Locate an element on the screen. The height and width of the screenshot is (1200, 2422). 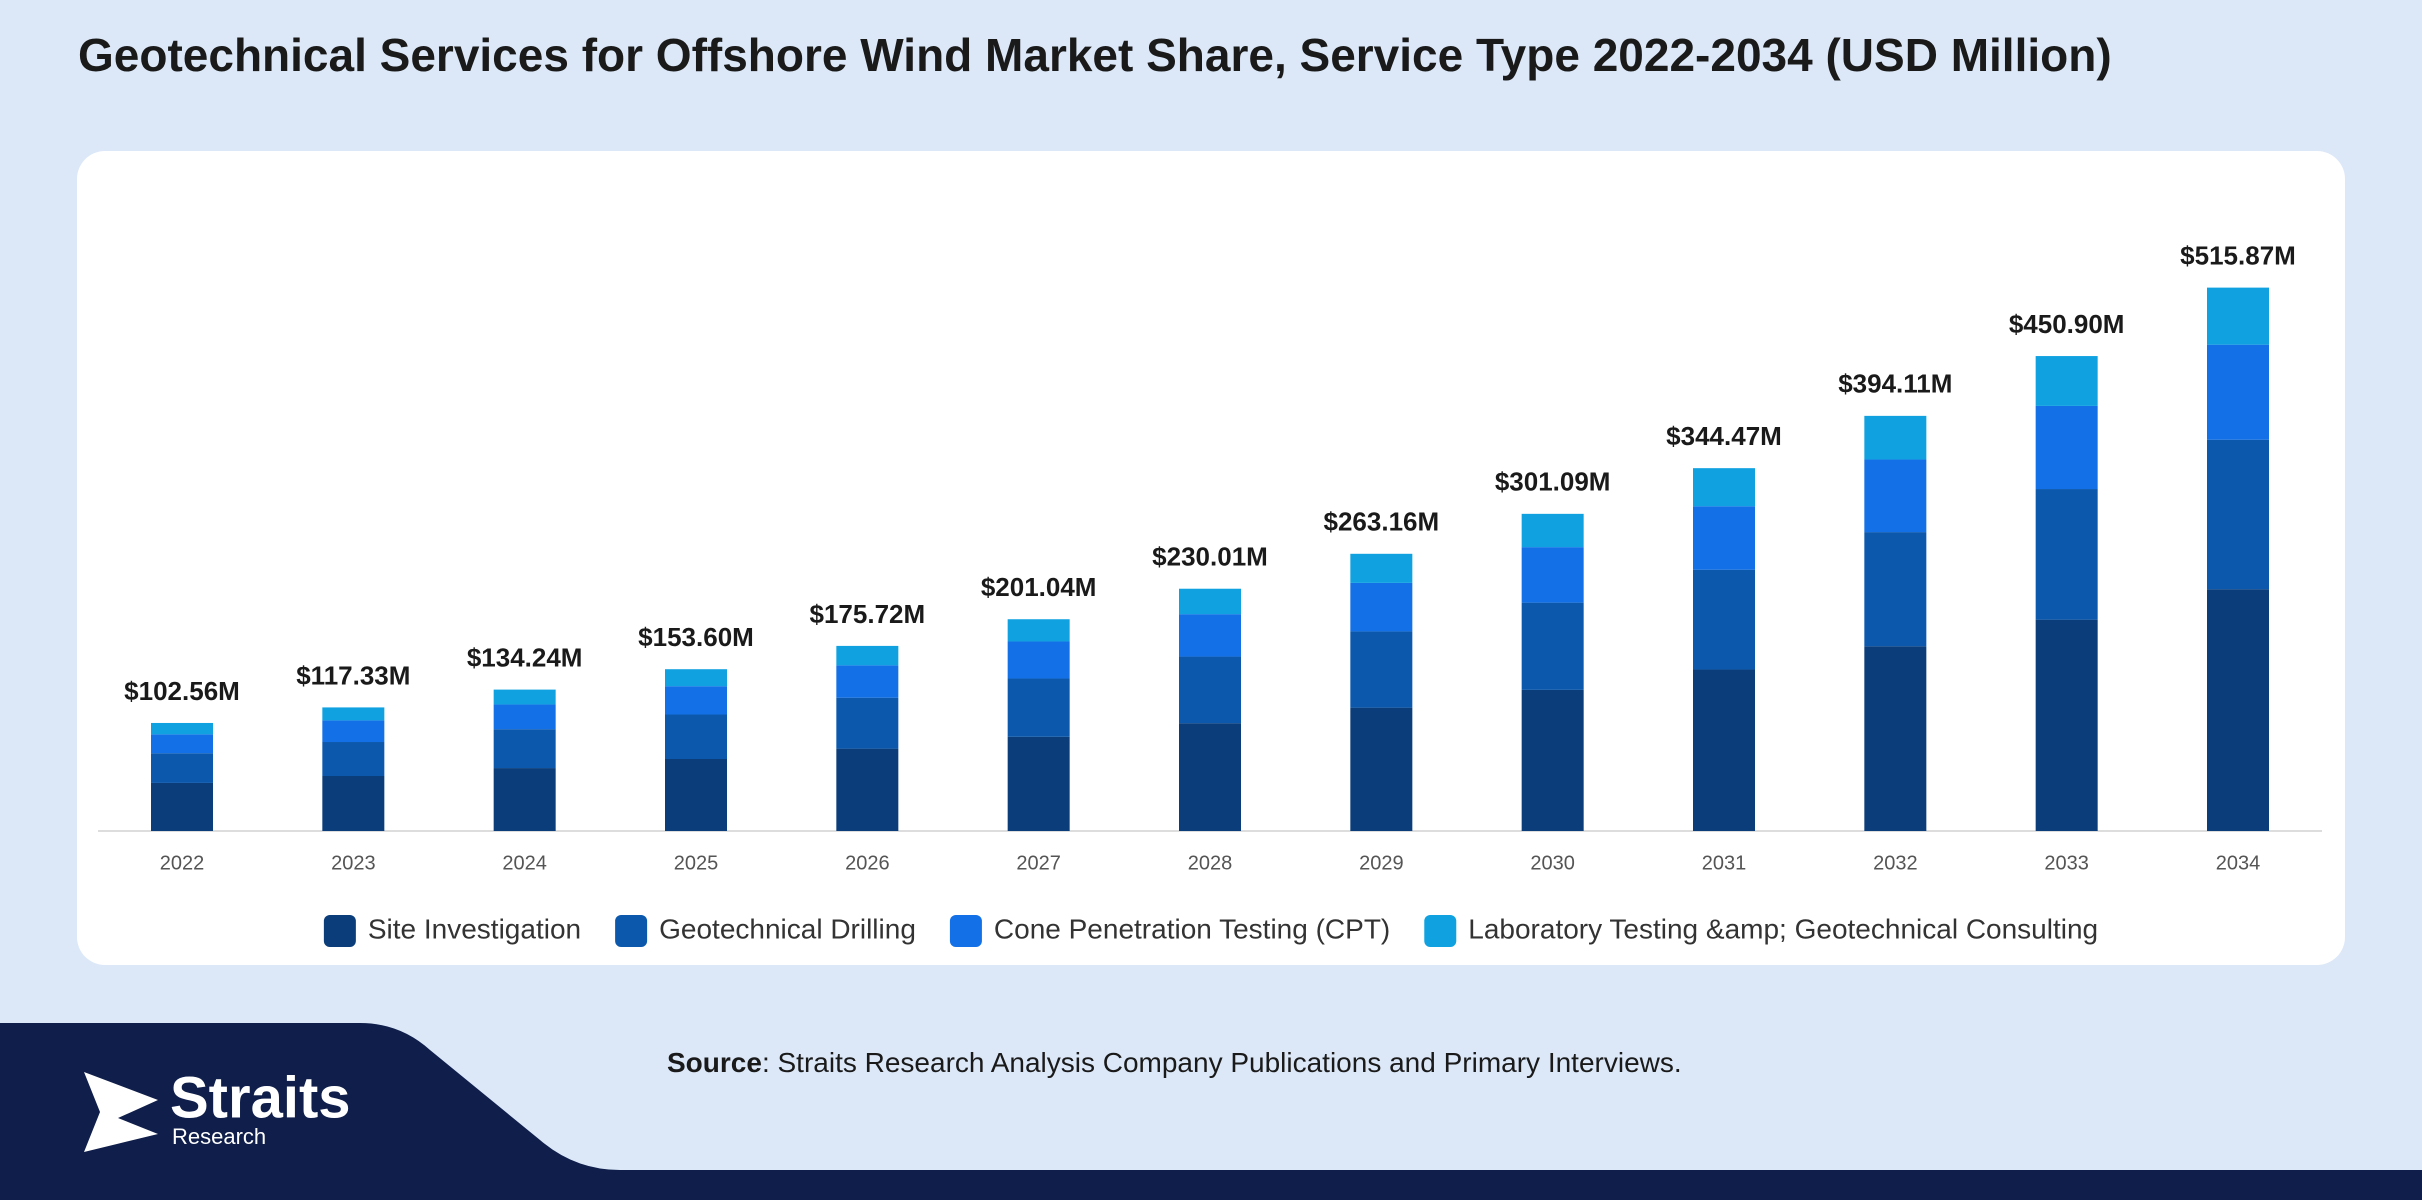
total-label: $450.90M is located at coordinates (2067, 324).